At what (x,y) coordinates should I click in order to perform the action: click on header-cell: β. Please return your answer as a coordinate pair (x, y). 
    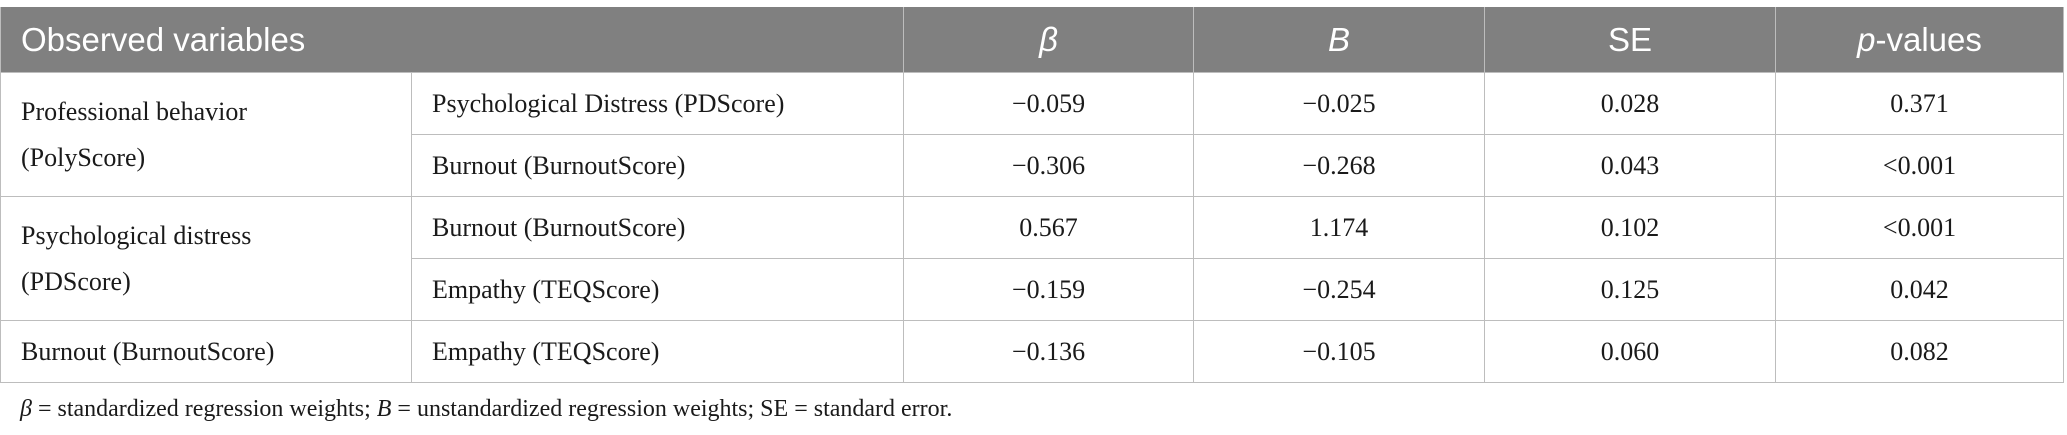
    Looking at the image, I should click on (1048, 40).